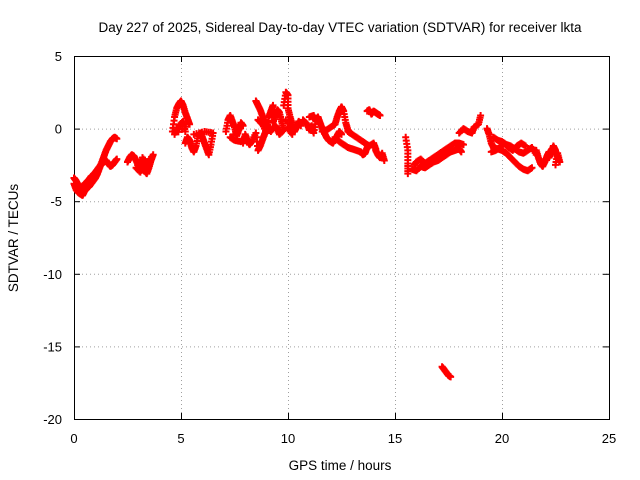 This screenshot has height=480, width=640. Describe the element at coordinates (52, 419) in the screenshot. I see `y-tick-label: -20` at that location.